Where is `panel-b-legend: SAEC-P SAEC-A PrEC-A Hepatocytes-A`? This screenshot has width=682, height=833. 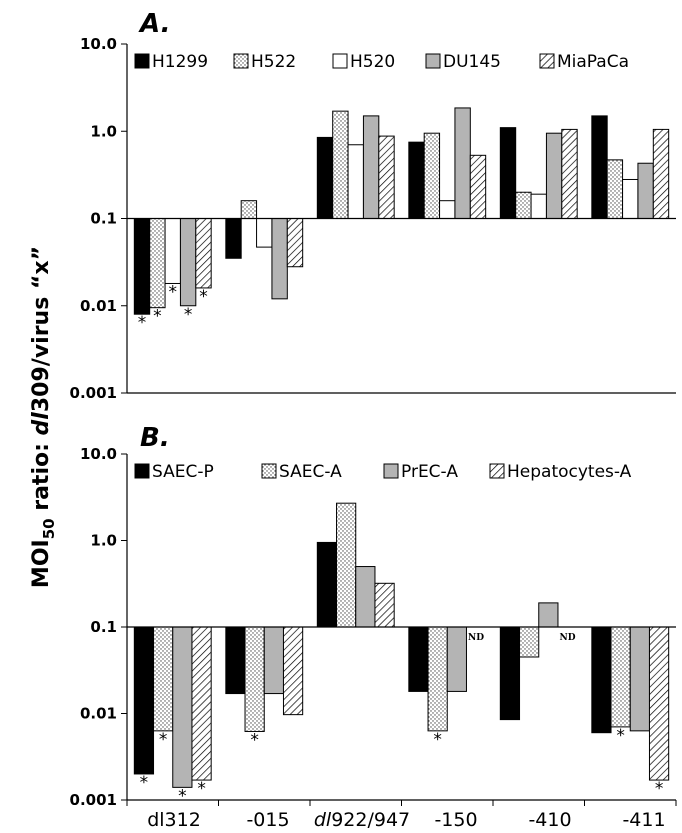
panel-b-legend: SAEC-P SAEC-A PrEC-A Hepatocytes-A is located at coordinates (383, 472).